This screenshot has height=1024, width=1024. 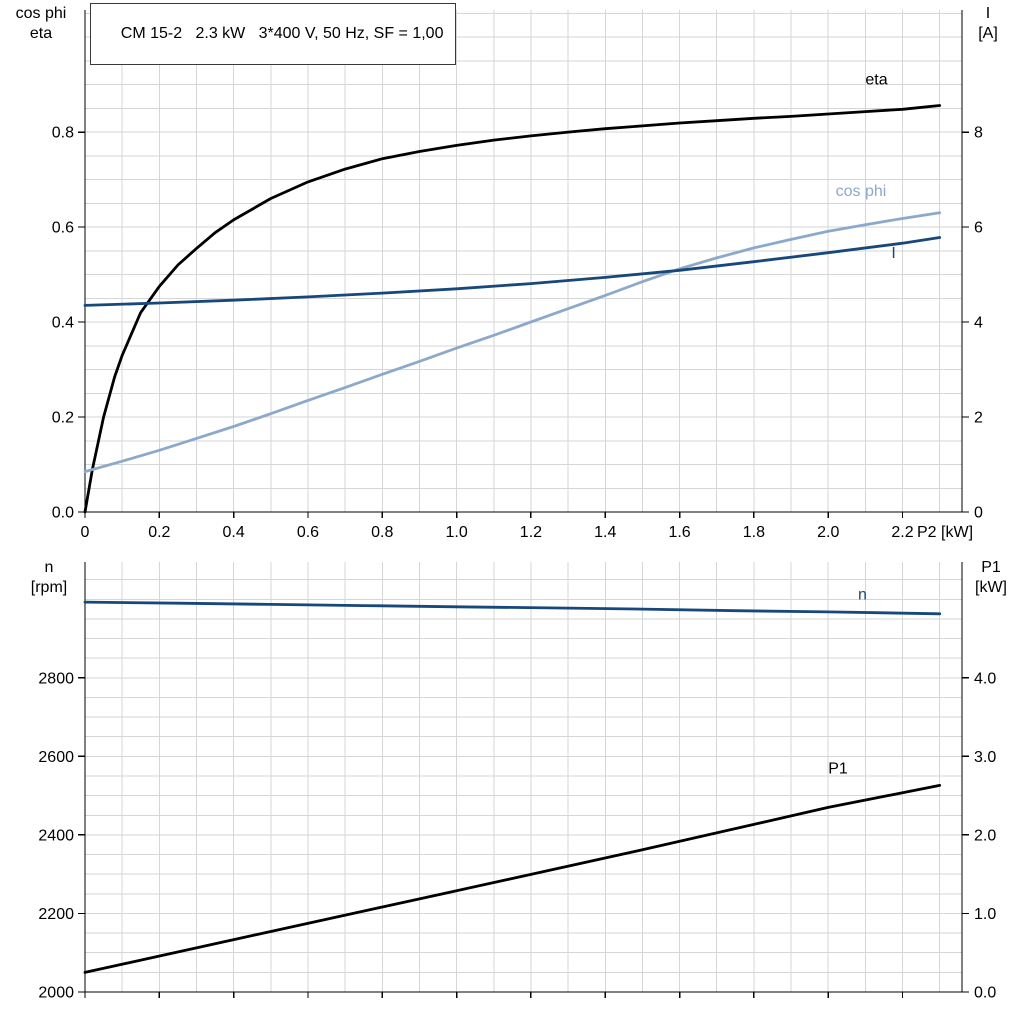 What do you see at coordinates (63, 133) in the screenshot?
I see `left-tick-label: 0.8` at bounding box center [63, 133].